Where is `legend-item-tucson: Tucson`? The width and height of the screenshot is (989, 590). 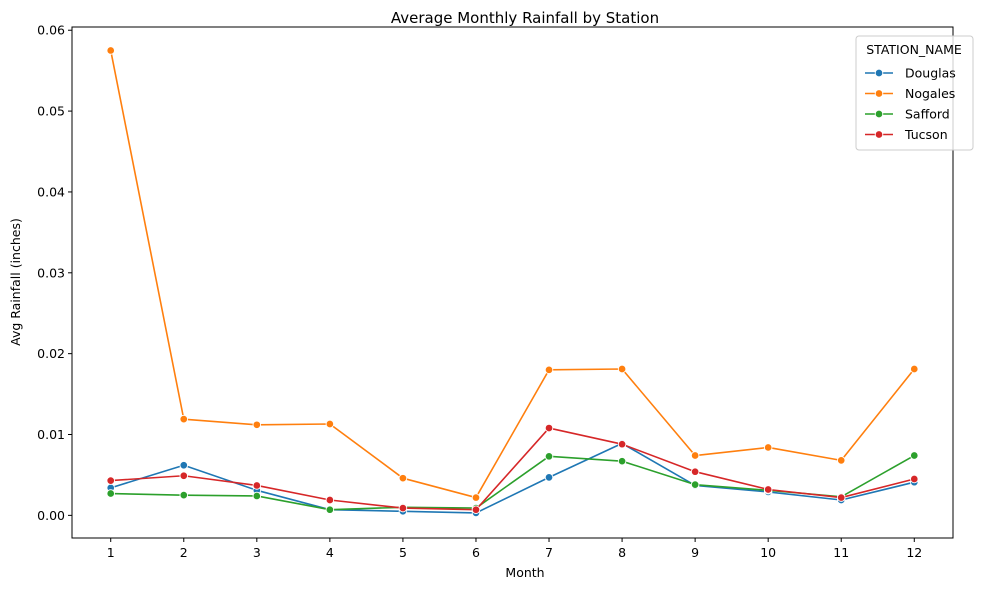
legend-item-tucson: Tucson is located at coordinates (906, 134).